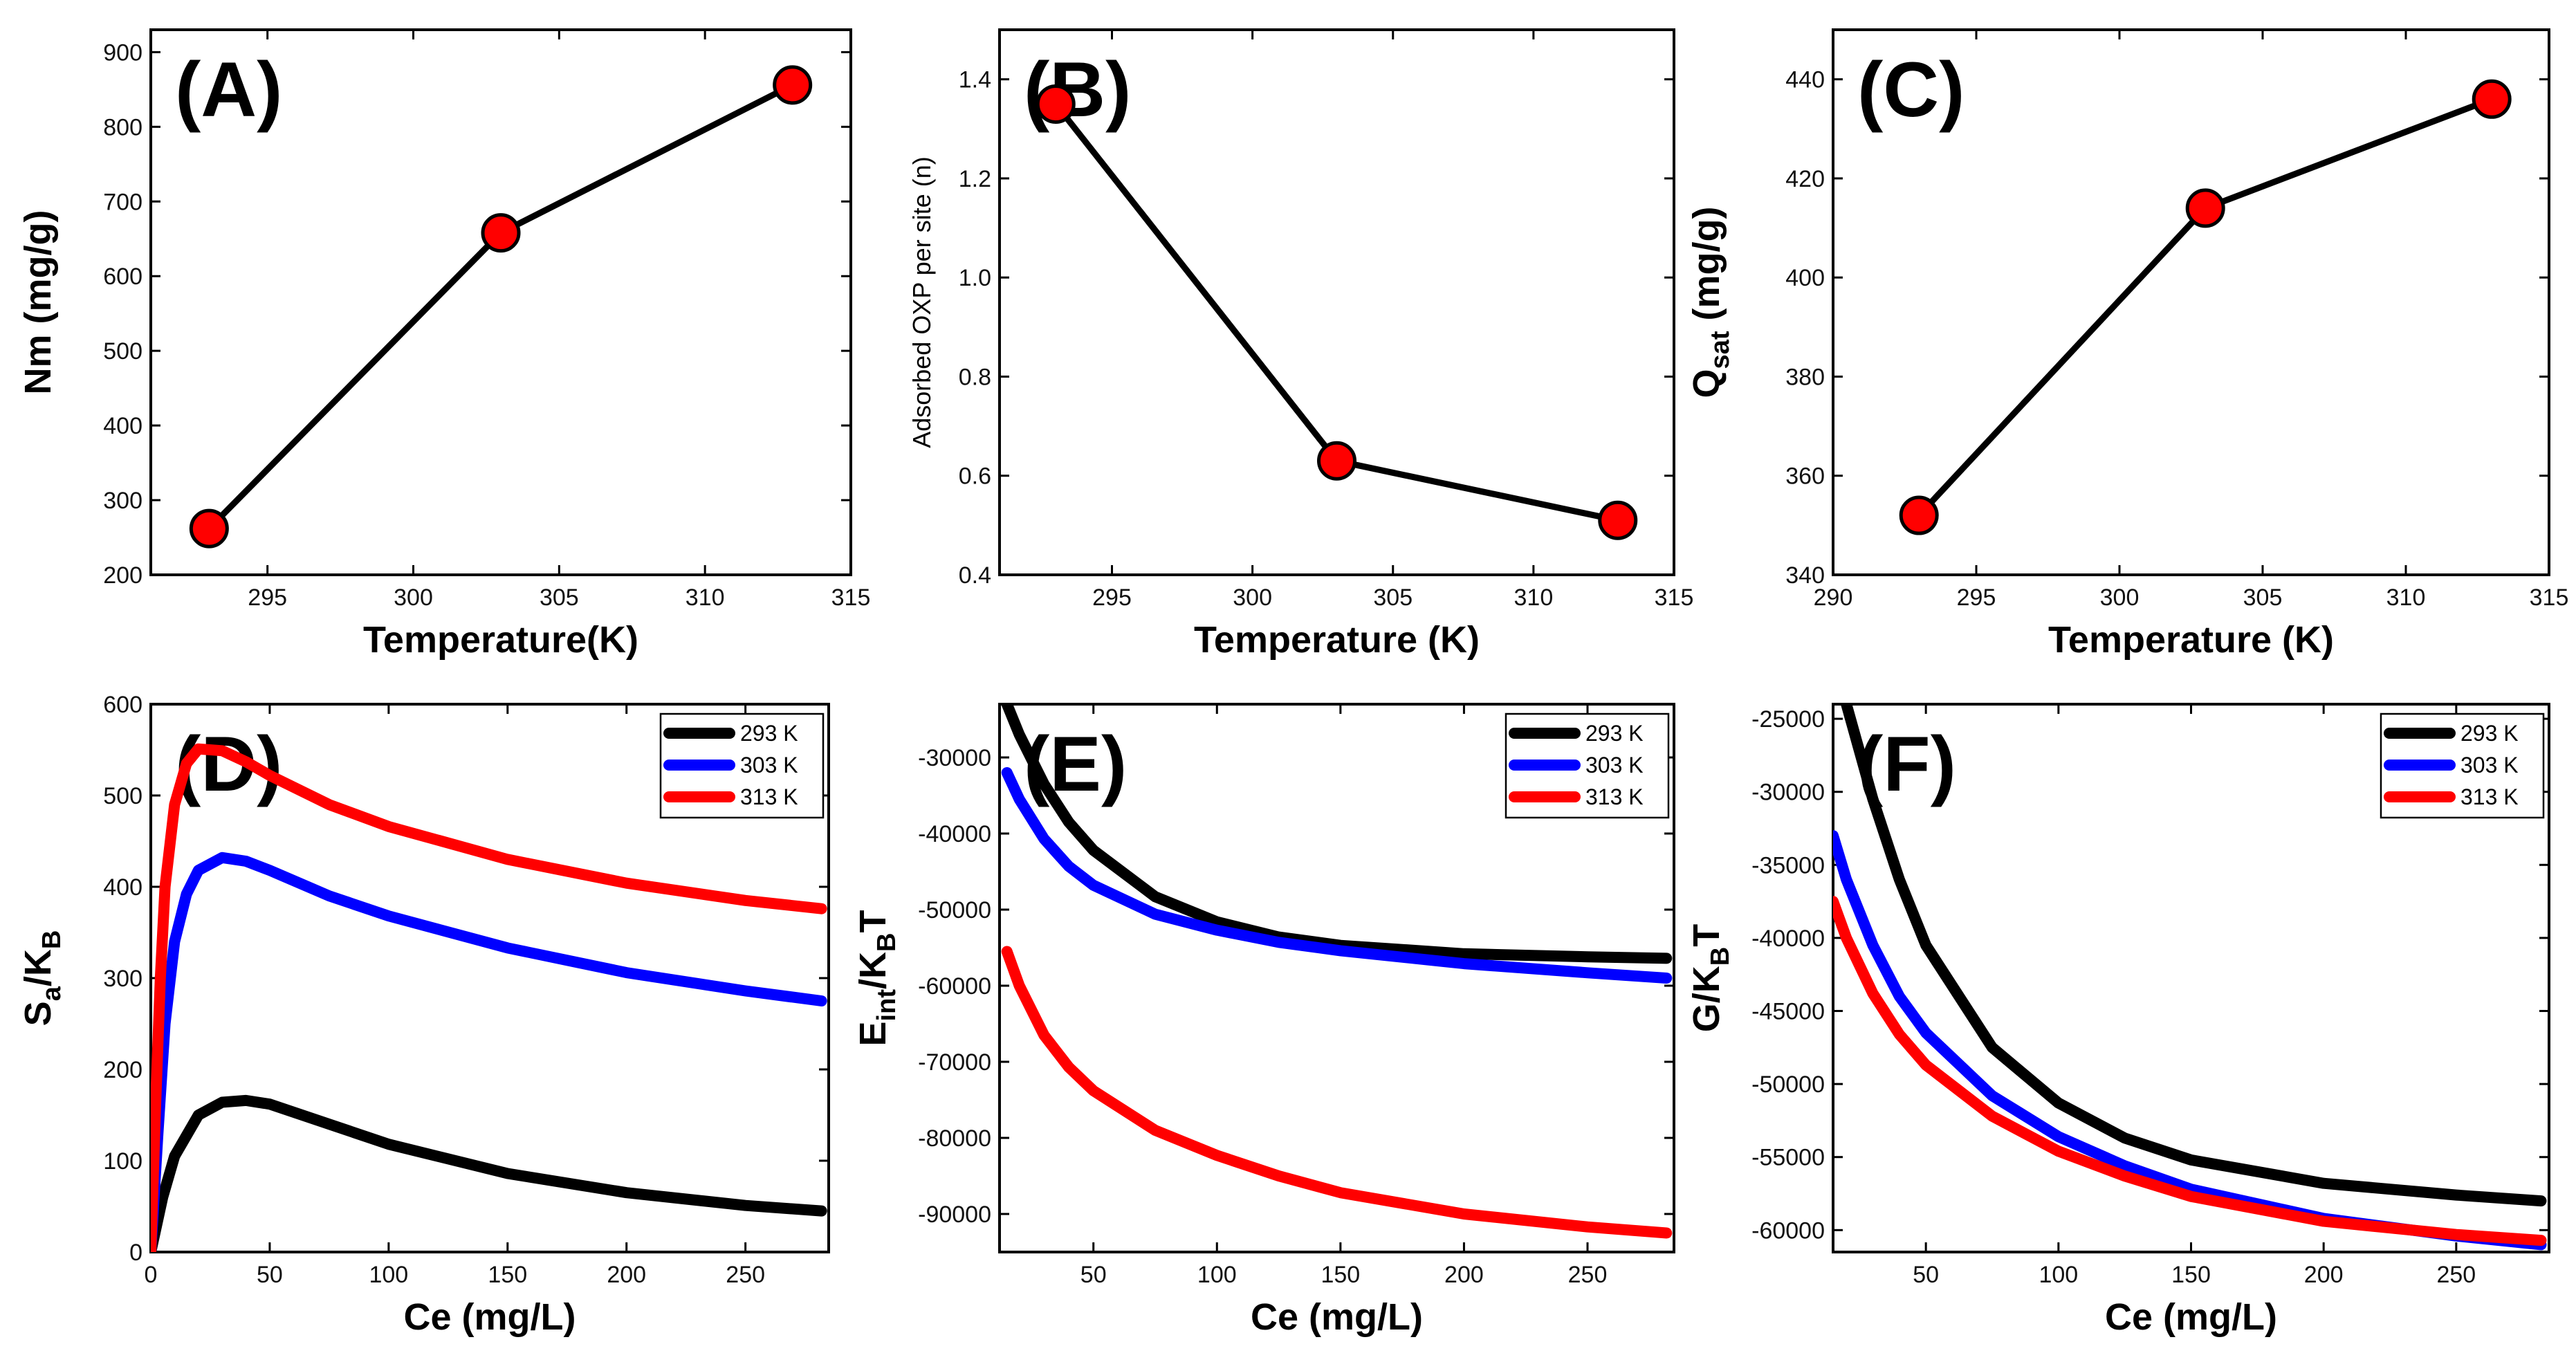  I want to click on y-axis-title-part: Nm (mg/g), so click(38, 303).